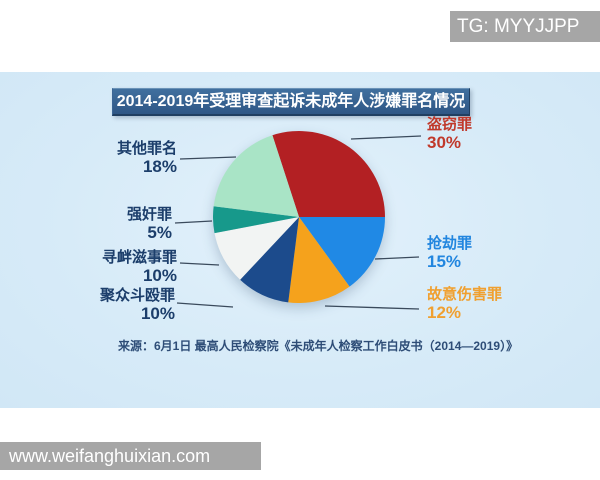 The image size is (600, 480). I want to click on chart-title: 2014-2019年受理审查起诉未成年人涉嫌罪名情况, so click(291, 102).